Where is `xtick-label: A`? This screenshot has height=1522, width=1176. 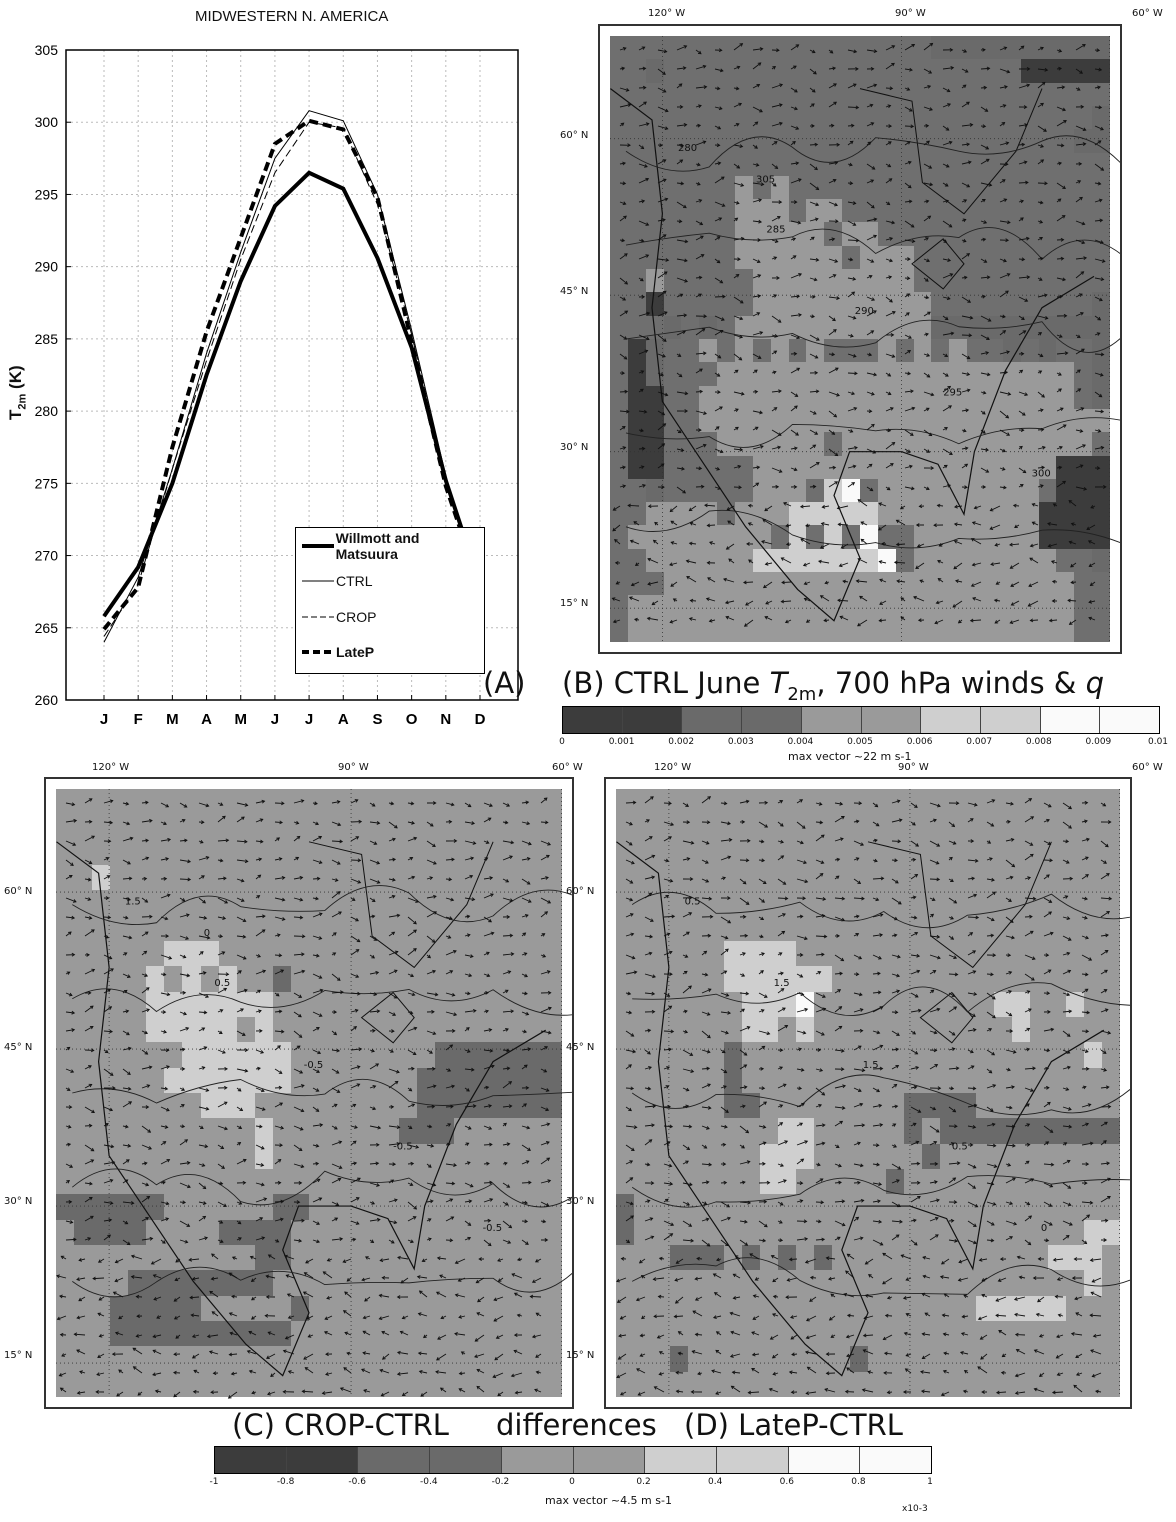
xtick-label: A is located at coordinates (206, 719).